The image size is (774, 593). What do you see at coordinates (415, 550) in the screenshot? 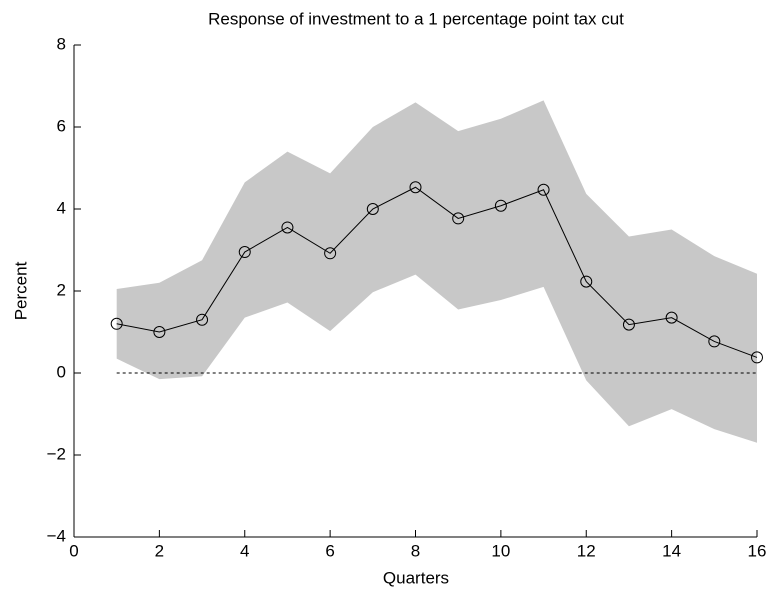
I see `x-tick-label: 8` at bounding box center [415, 550].